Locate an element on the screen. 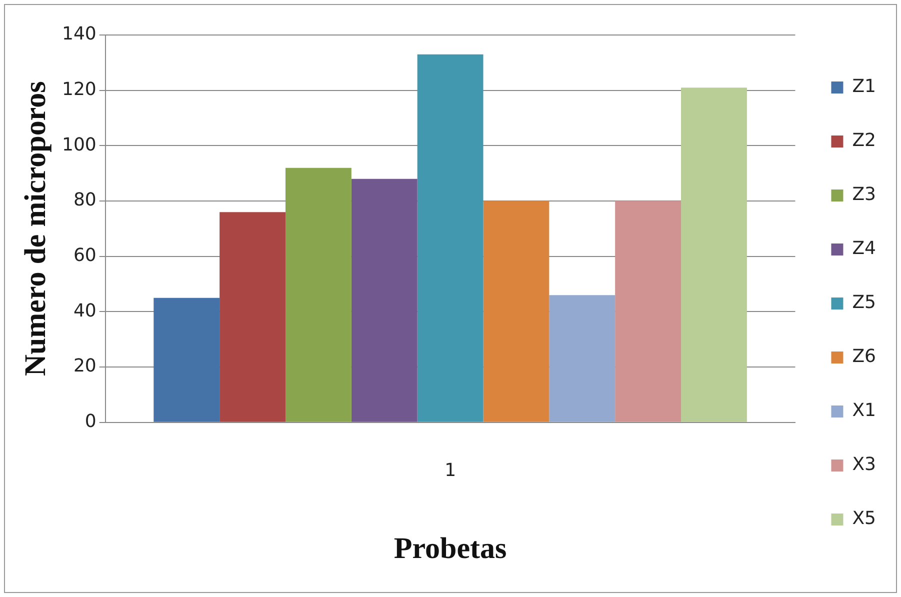  y-tick-label: 120 is located at coordinates (79, 89).